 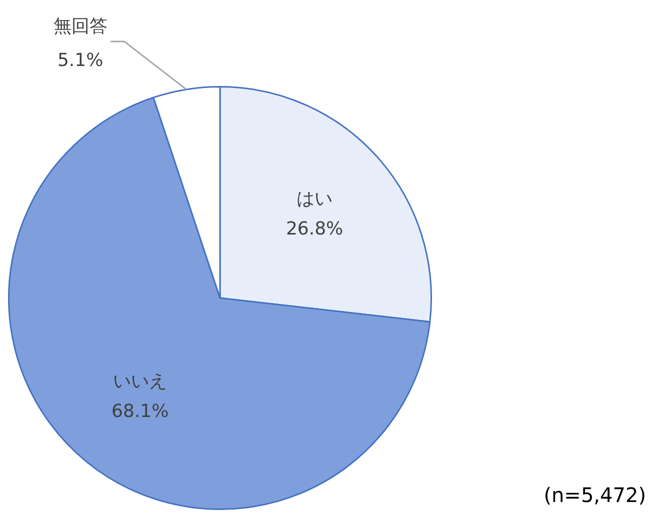 What do you see at coordinates (595, 495) in the screenshot?
I see `text: (n=5,472)` at bounding box center [595, 495].